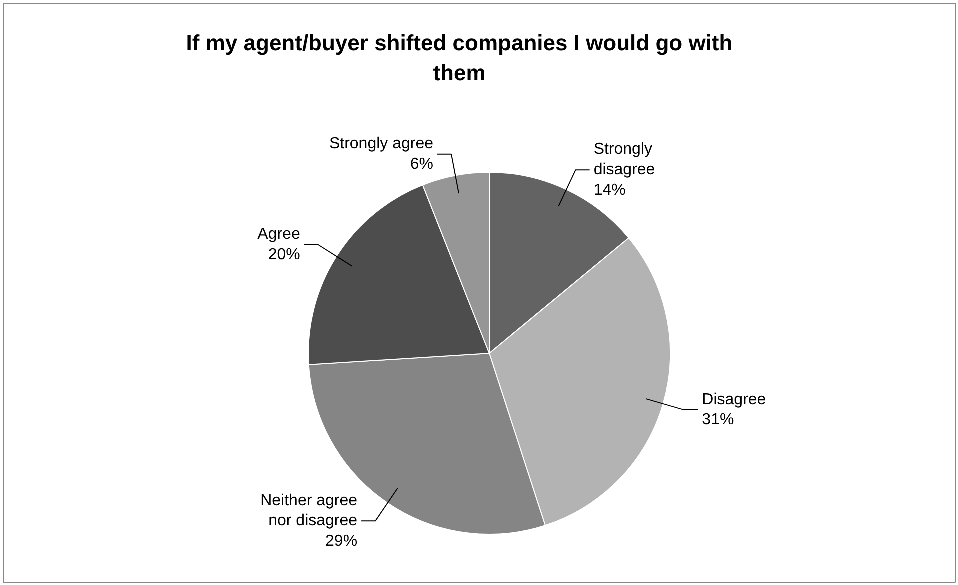 The image size is (958, 585). What do you see at coordinates (381, 144) in the screenshot?
I see `slice-label: Strongly agree` at bounding box center [381, 144].